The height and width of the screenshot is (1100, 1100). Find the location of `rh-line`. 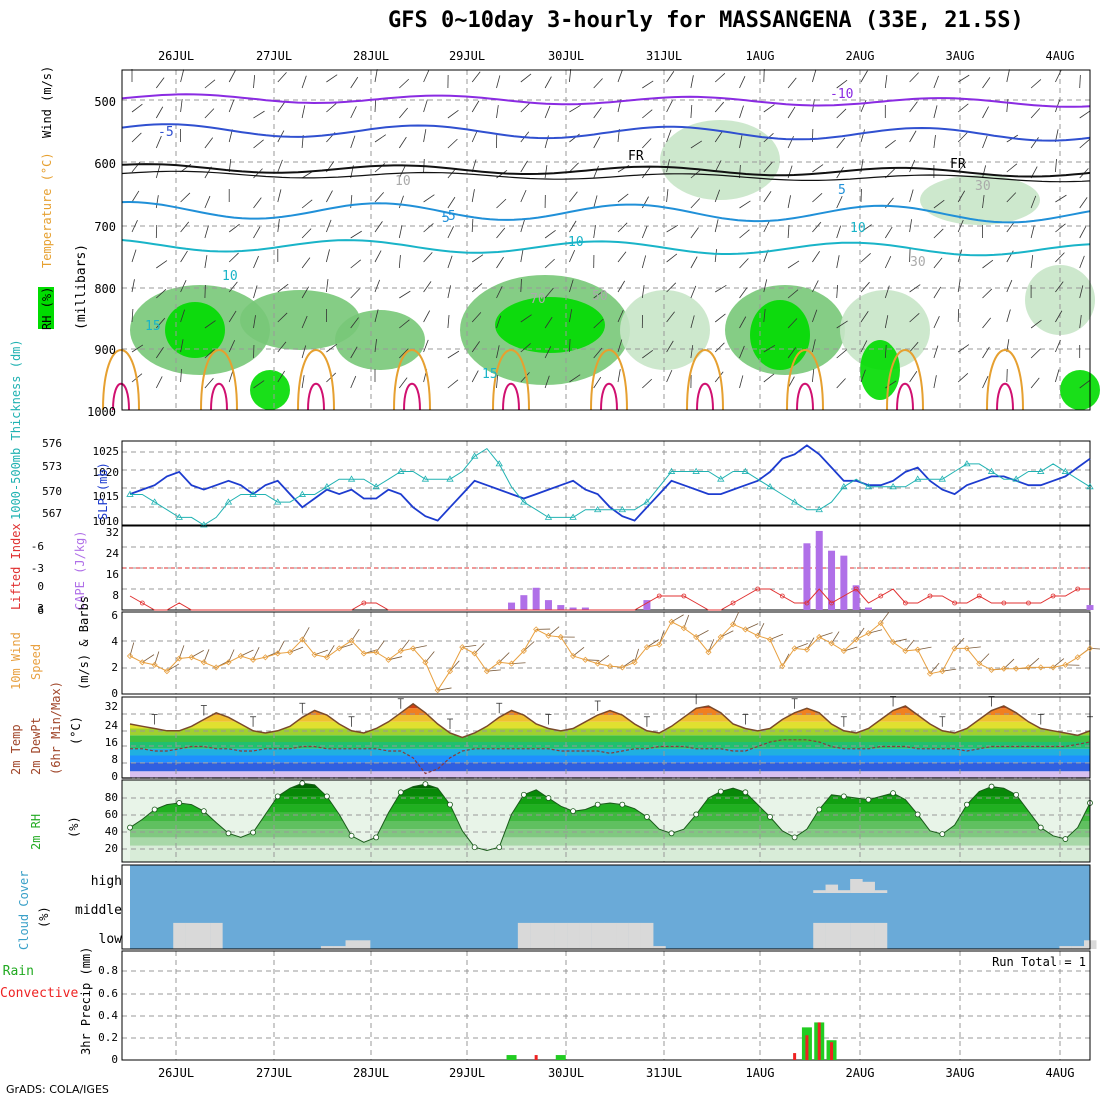

rh-line is located at coordinates (610, 817).